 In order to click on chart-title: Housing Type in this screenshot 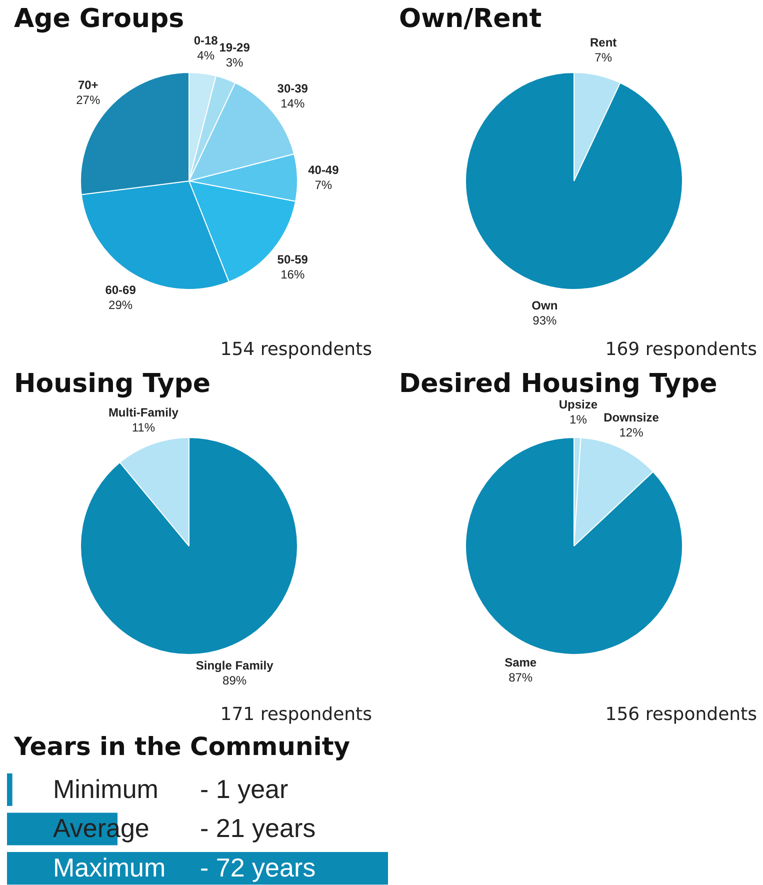, I will do `click(112, 384)`.